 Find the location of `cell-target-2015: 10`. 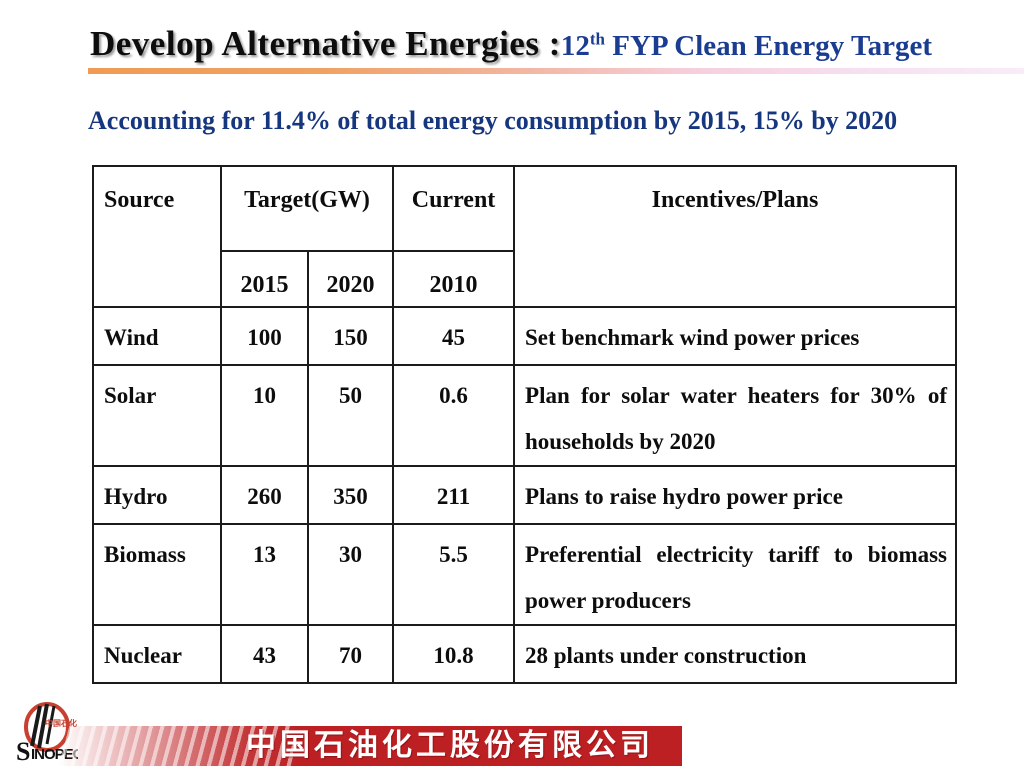

cell-target-2015: 10 is located at coordinates (264, 415).